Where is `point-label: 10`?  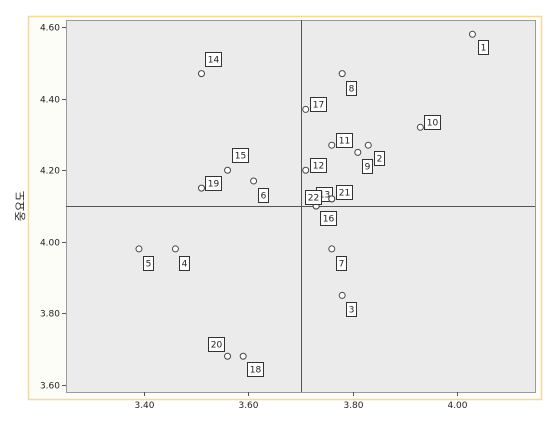
point-label: 10 is located at coordinates (433, 124).